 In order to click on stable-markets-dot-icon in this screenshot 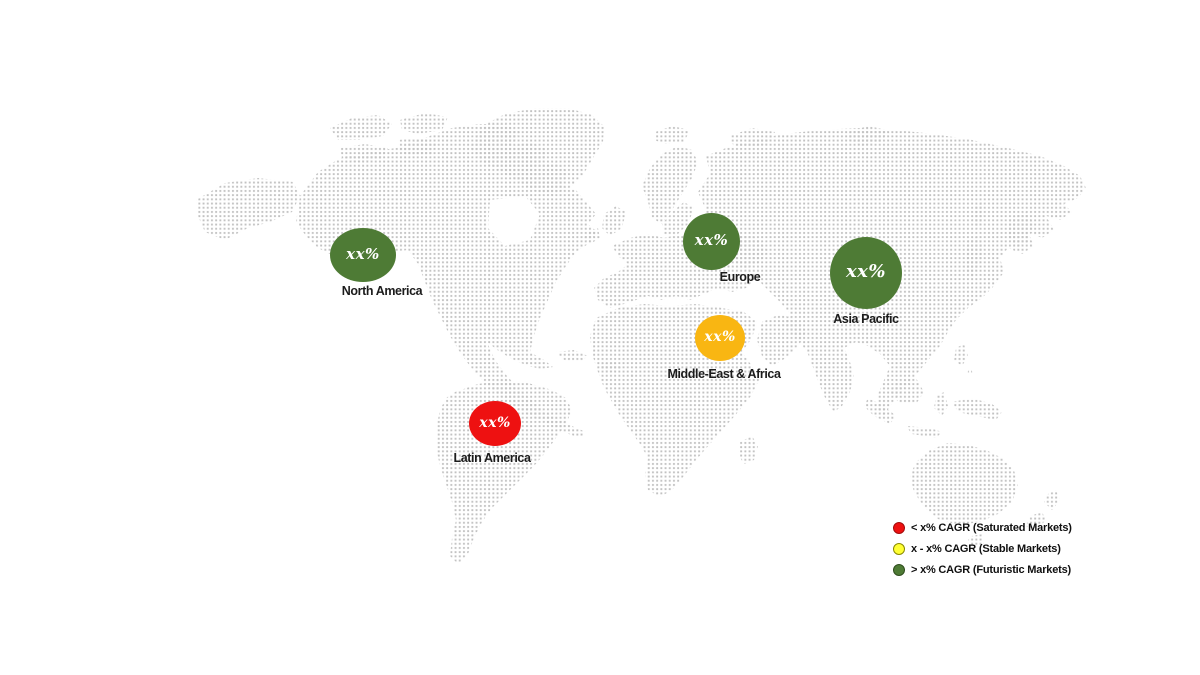, I will do `click(899, 549)`.